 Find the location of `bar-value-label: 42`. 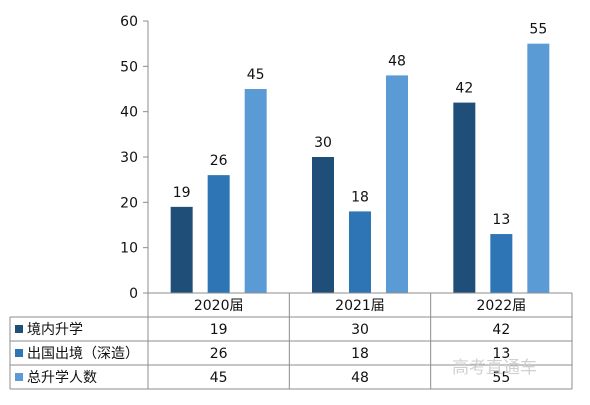

bar-value-label: 42 is located at coordinates (464, 89).